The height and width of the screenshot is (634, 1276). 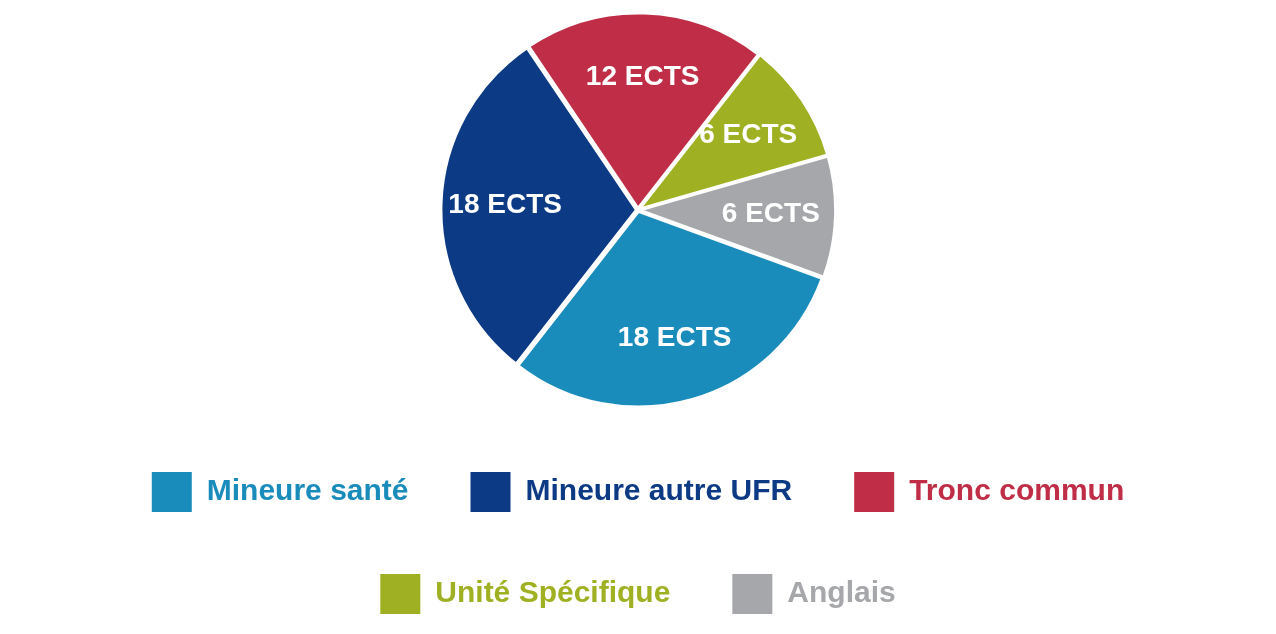 What do you see at coordinates (770, 213) in the screenshot?
I see `data-label: 6 ECTS` at bounding box center [770, 213].